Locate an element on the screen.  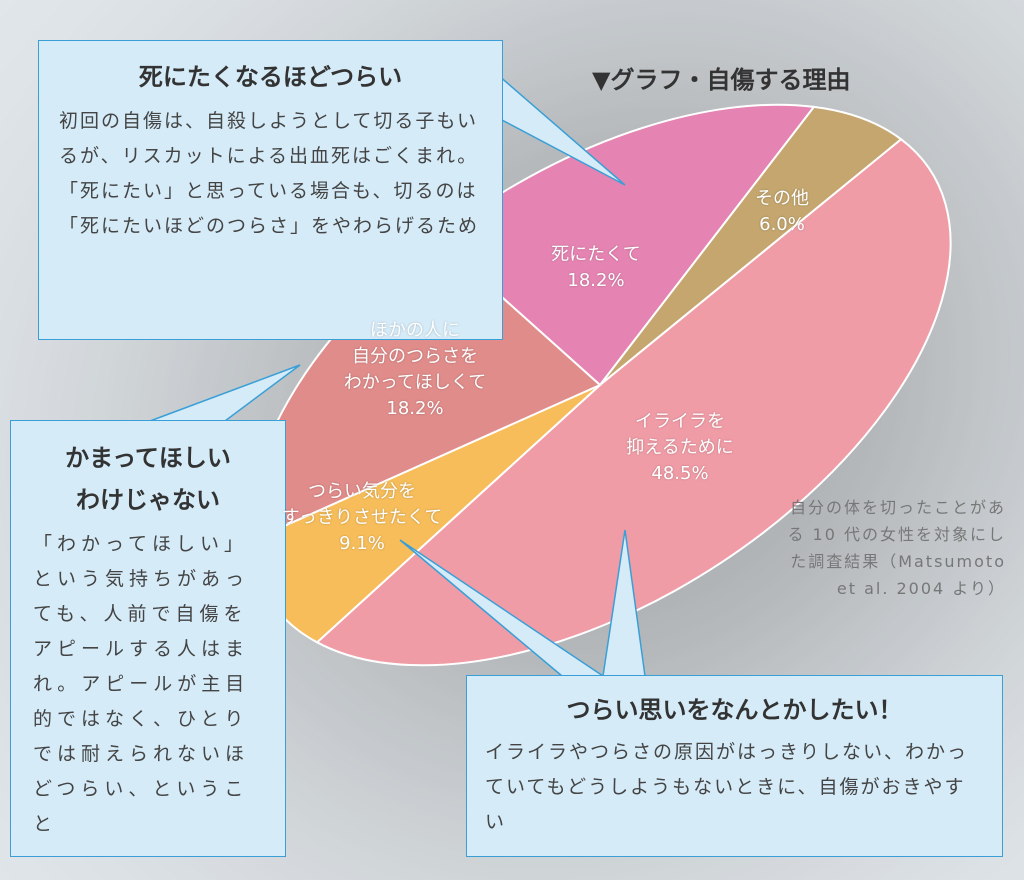
slice-label: つらい気分を すっきりさせたくて 9.1% is located at coordinates (362, 518).